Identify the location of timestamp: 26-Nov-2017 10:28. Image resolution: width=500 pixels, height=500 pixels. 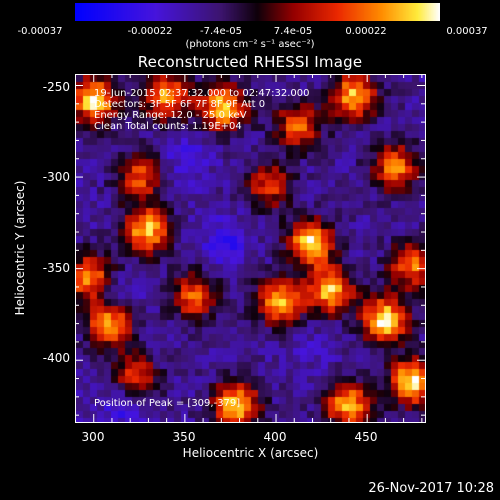
(431, 488).